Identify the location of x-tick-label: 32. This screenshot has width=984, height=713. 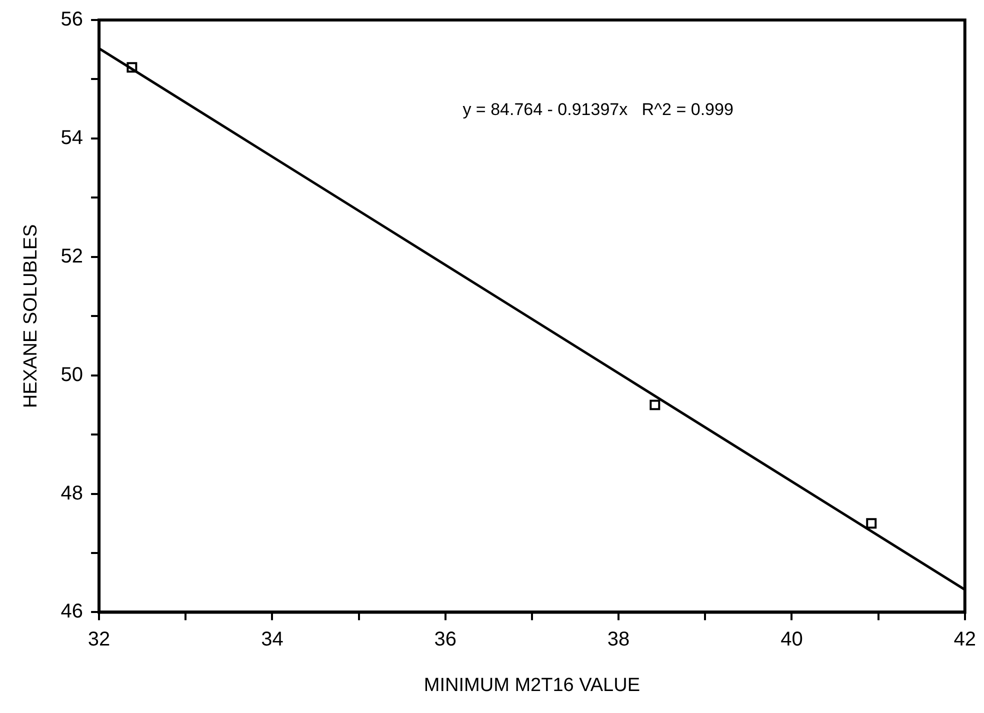
(99, 639).